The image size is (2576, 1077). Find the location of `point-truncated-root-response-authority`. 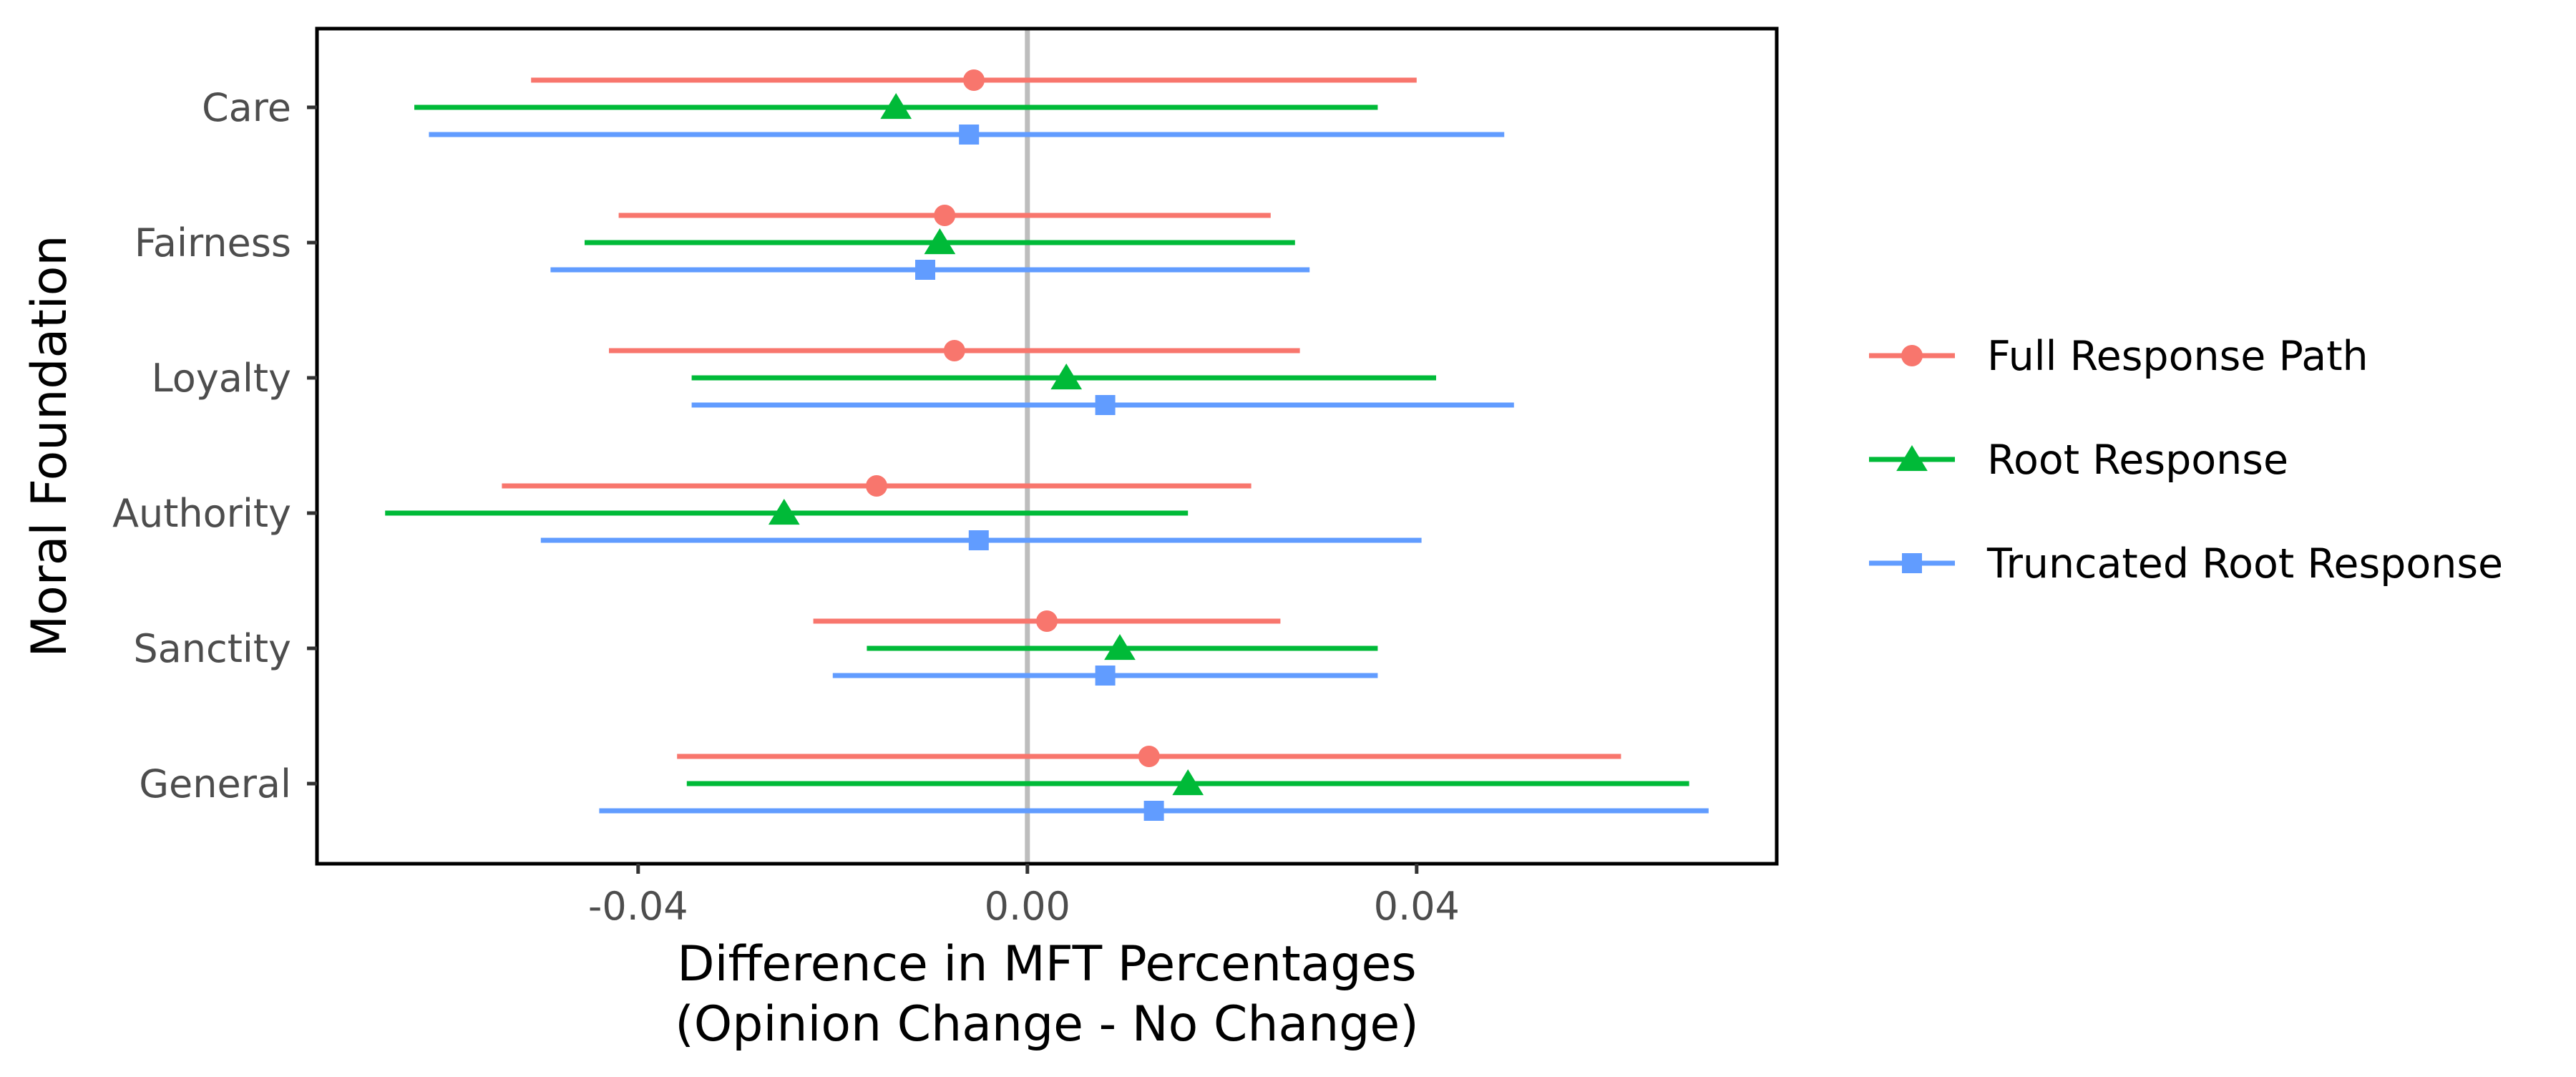

point-truncated-root-response-authority is located at coordinates (978, 540).